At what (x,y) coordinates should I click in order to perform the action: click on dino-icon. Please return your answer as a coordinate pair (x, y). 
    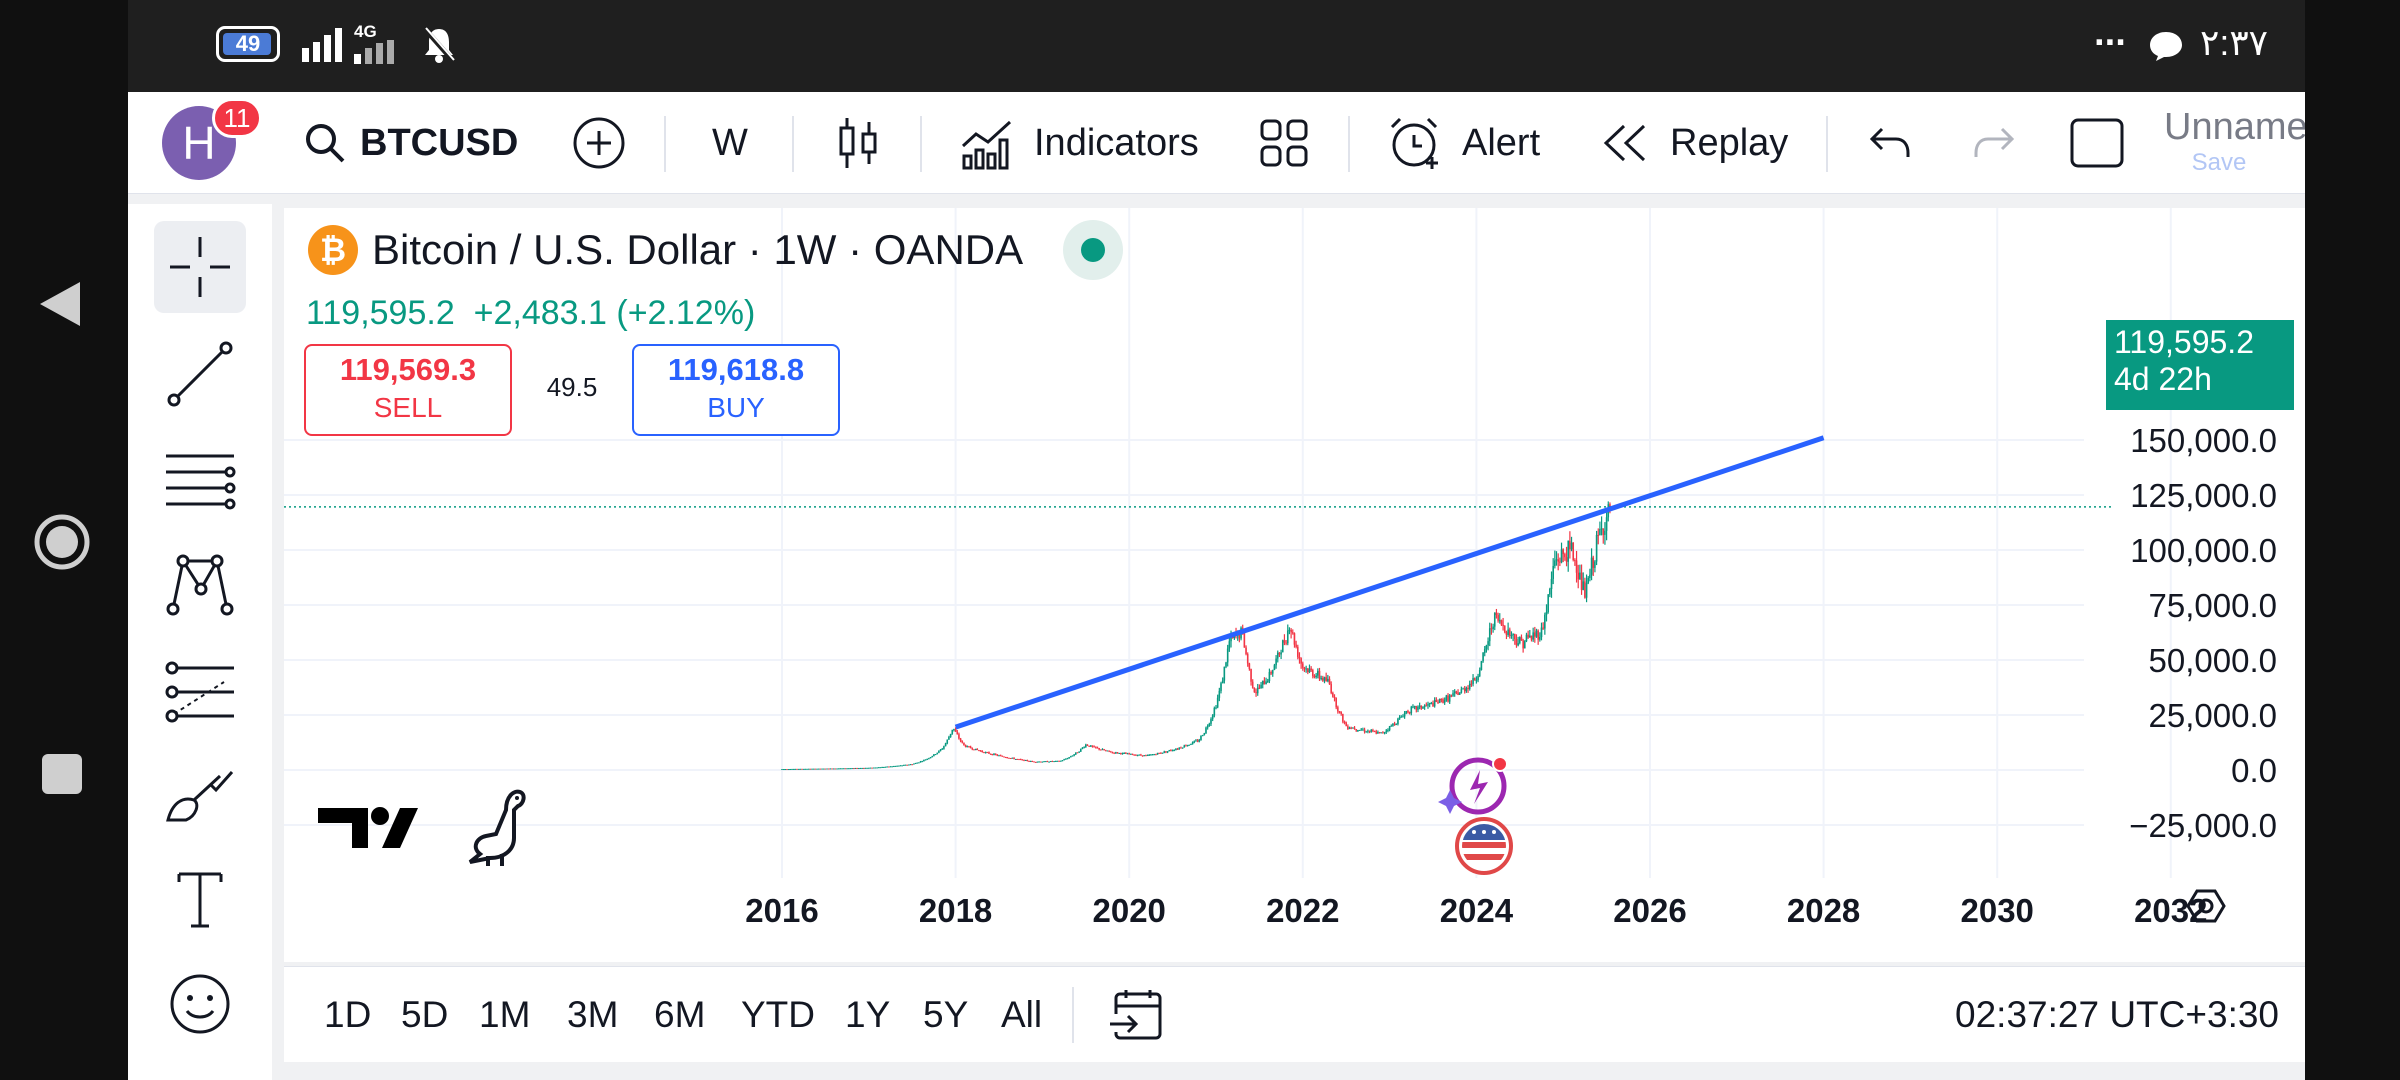
    Looking at the image, I should click on (497, 827).